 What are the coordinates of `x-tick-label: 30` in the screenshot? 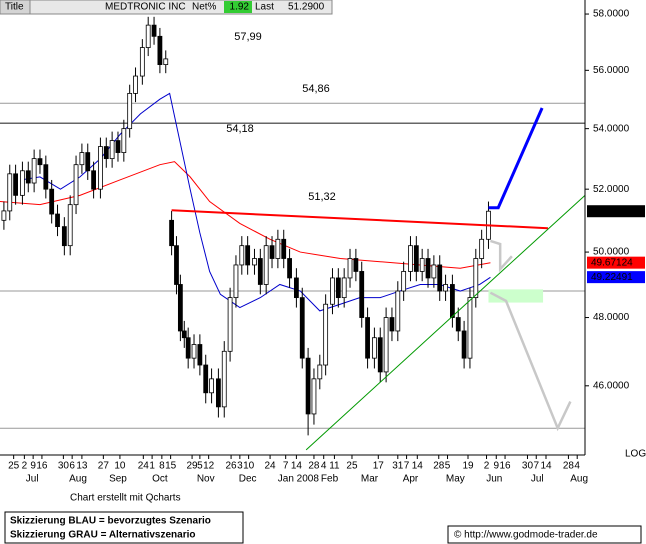 It's located at (64, 466).